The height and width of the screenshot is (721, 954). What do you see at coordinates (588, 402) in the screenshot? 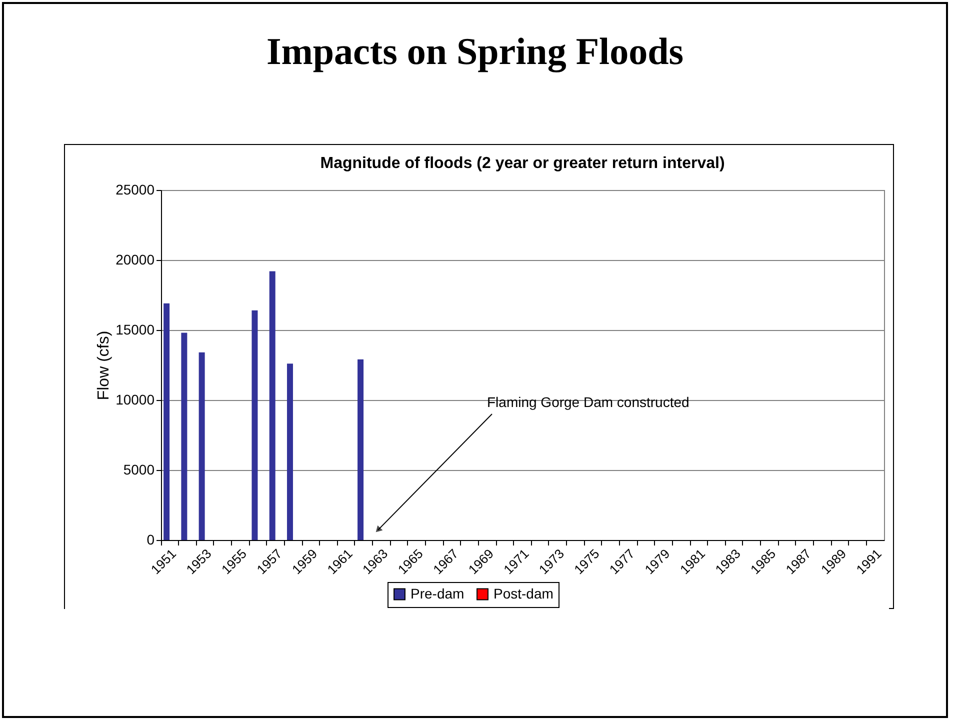
I see `annotation: Flaming Gorge Dam constructed` at bounding box center [588, 402].